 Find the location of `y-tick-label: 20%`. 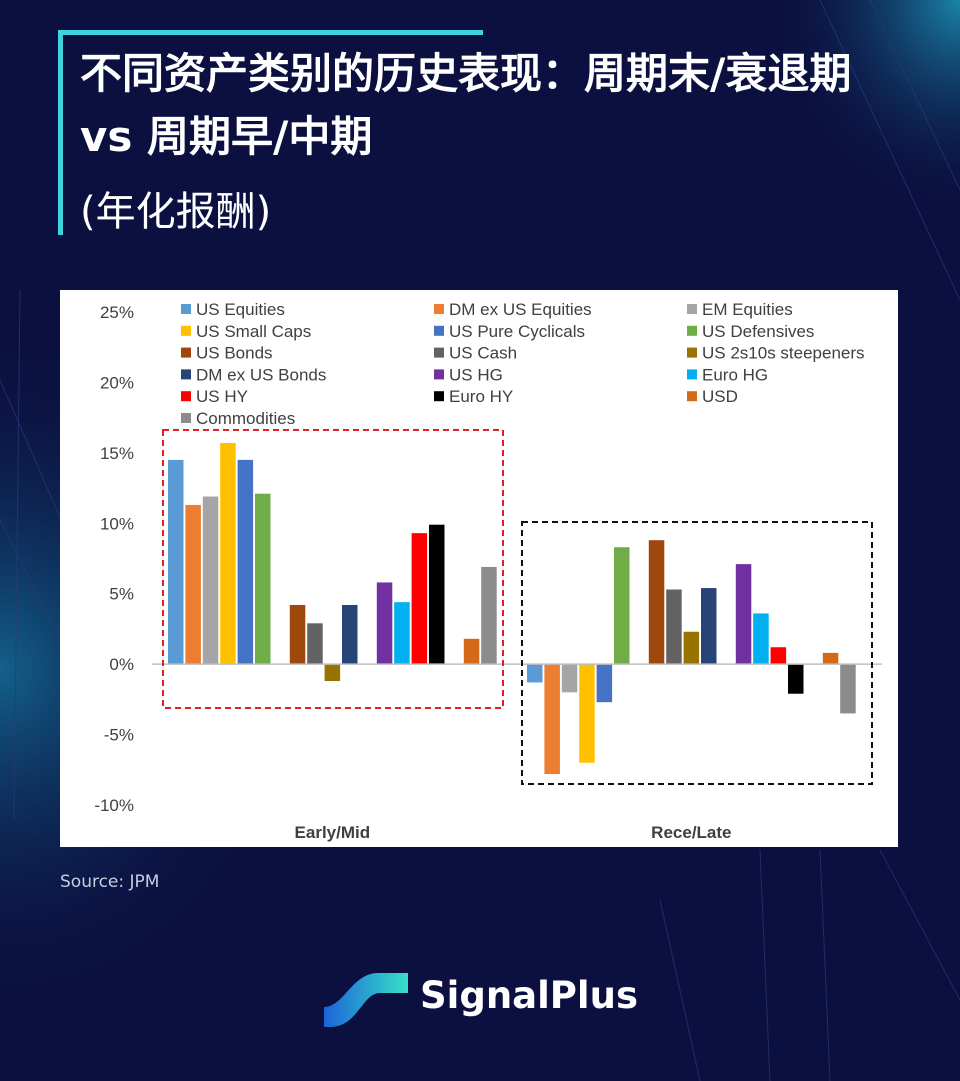

y-tick-label: 20% is located at coordinates (117, 382).